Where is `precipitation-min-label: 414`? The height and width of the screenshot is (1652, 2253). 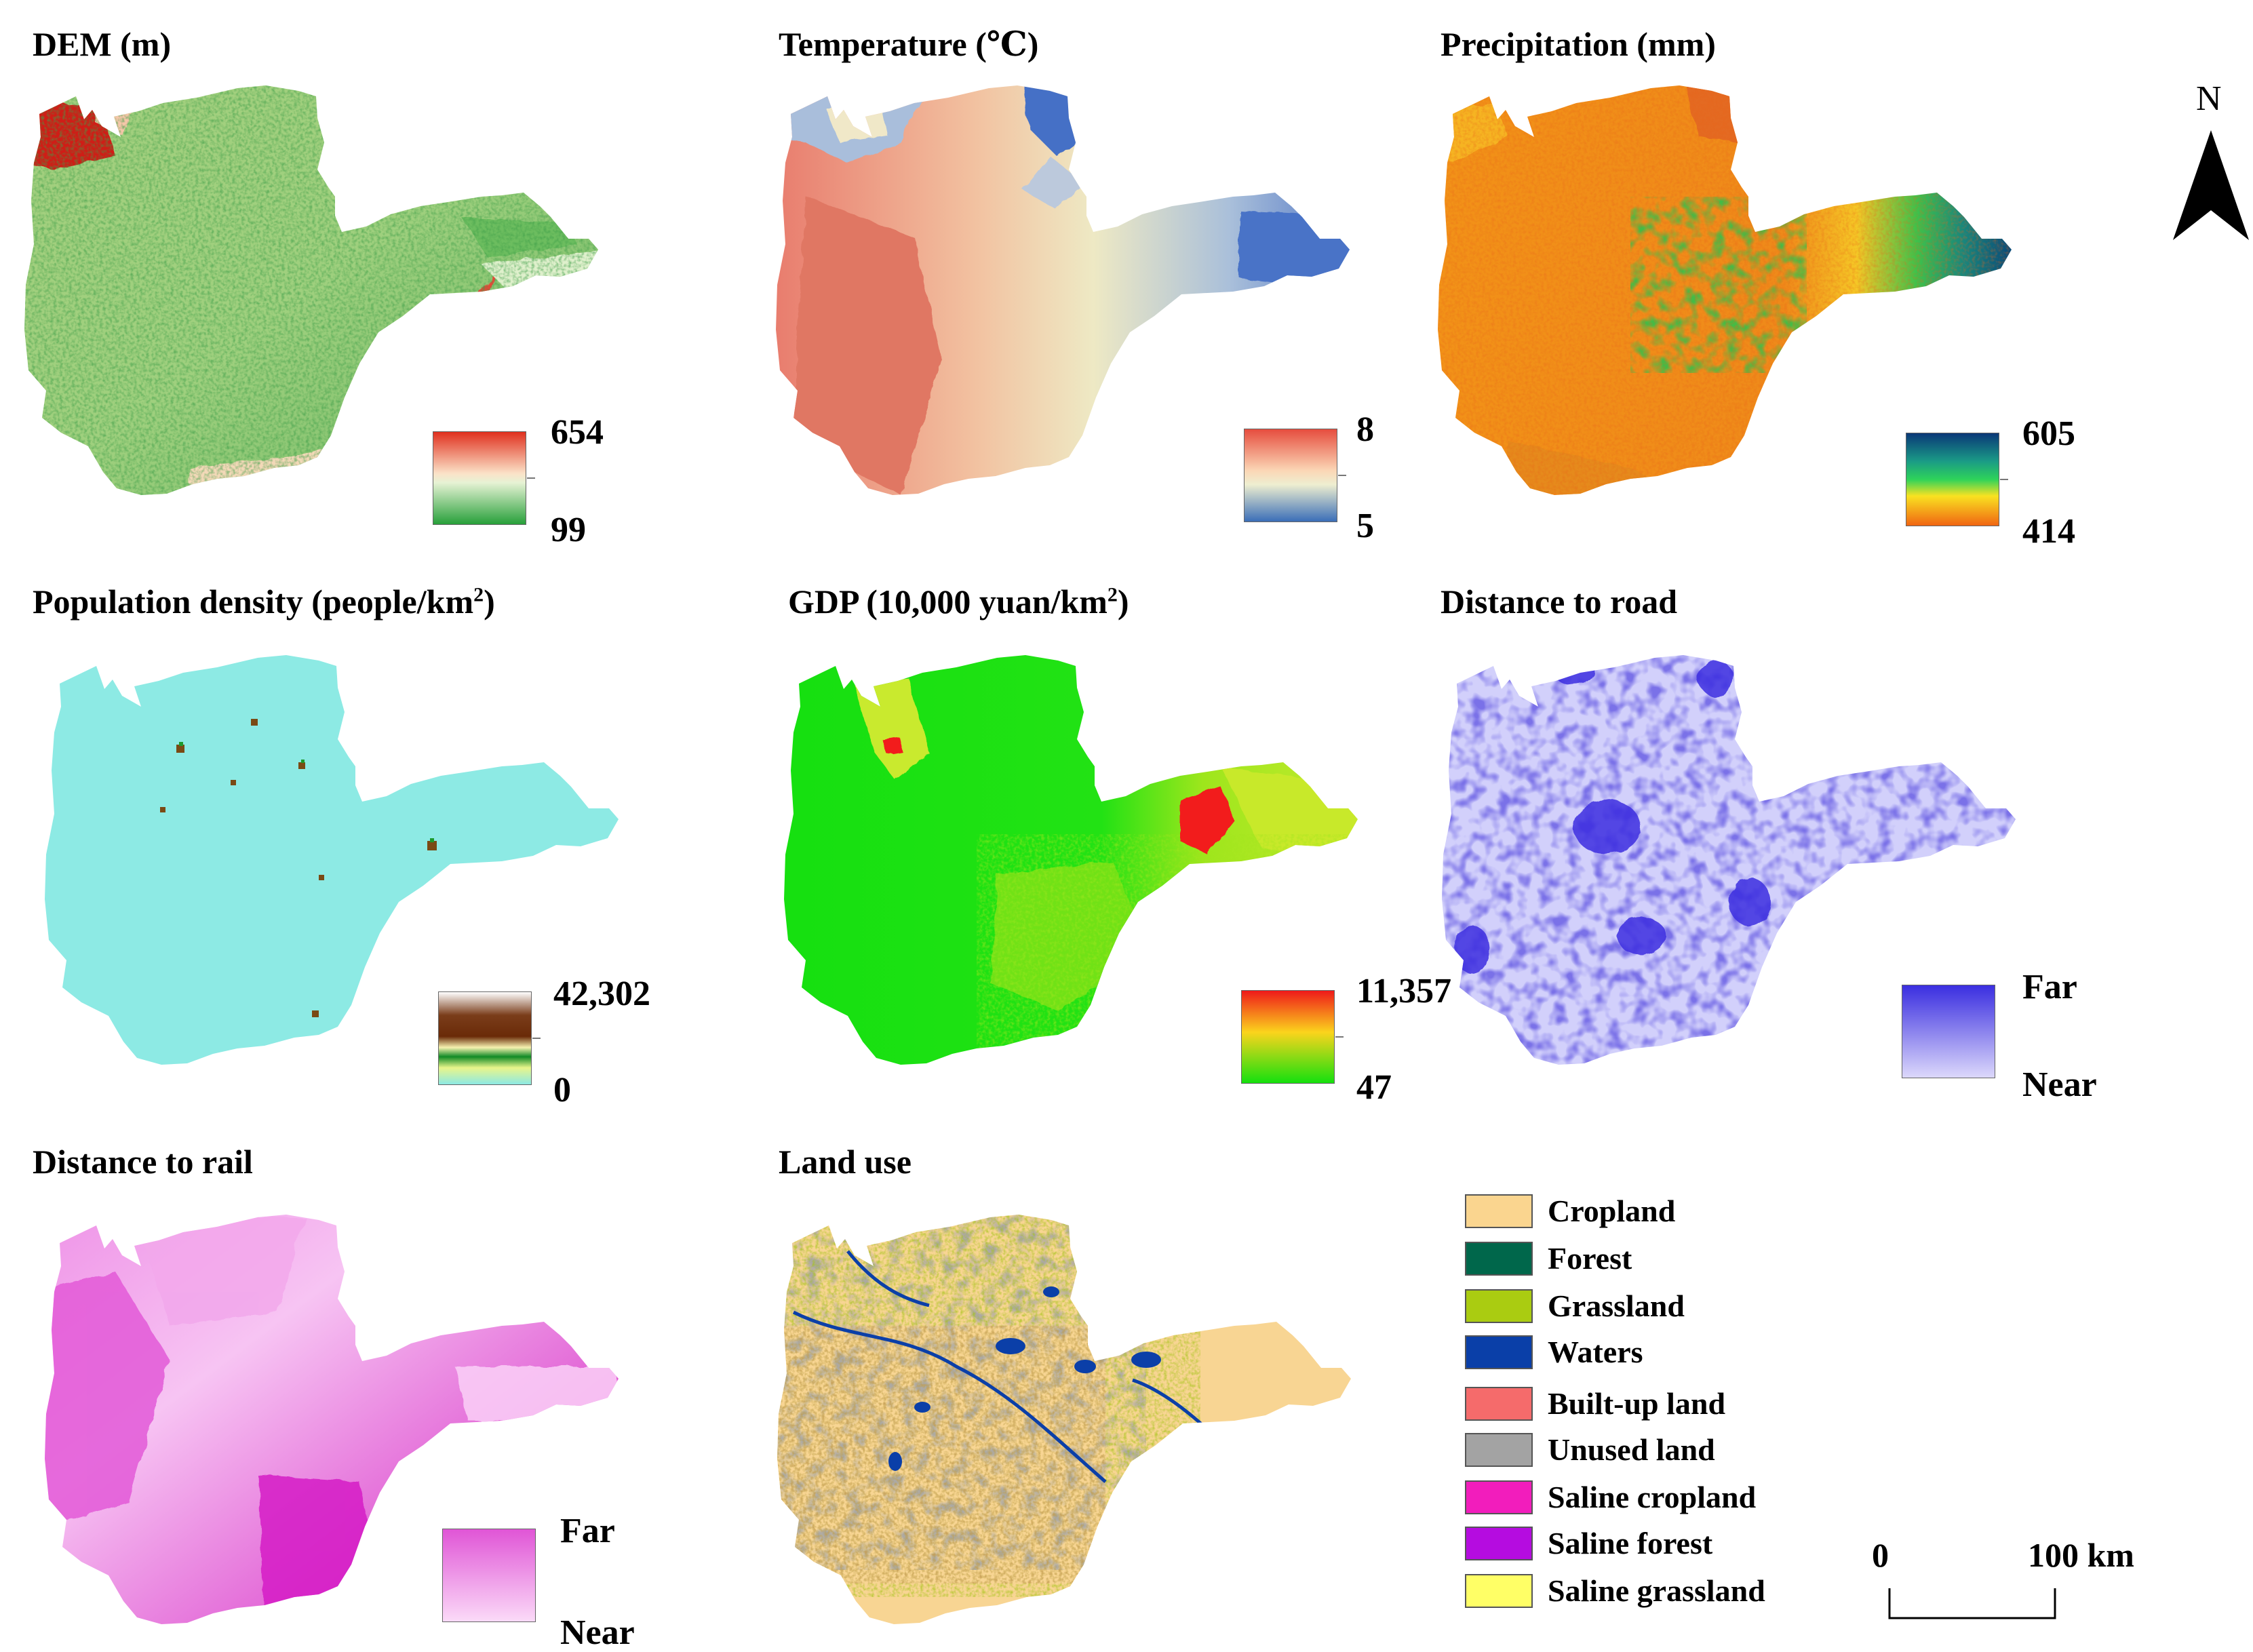
precipitation-min-label: 414 is located at coordinates (2048, 531).